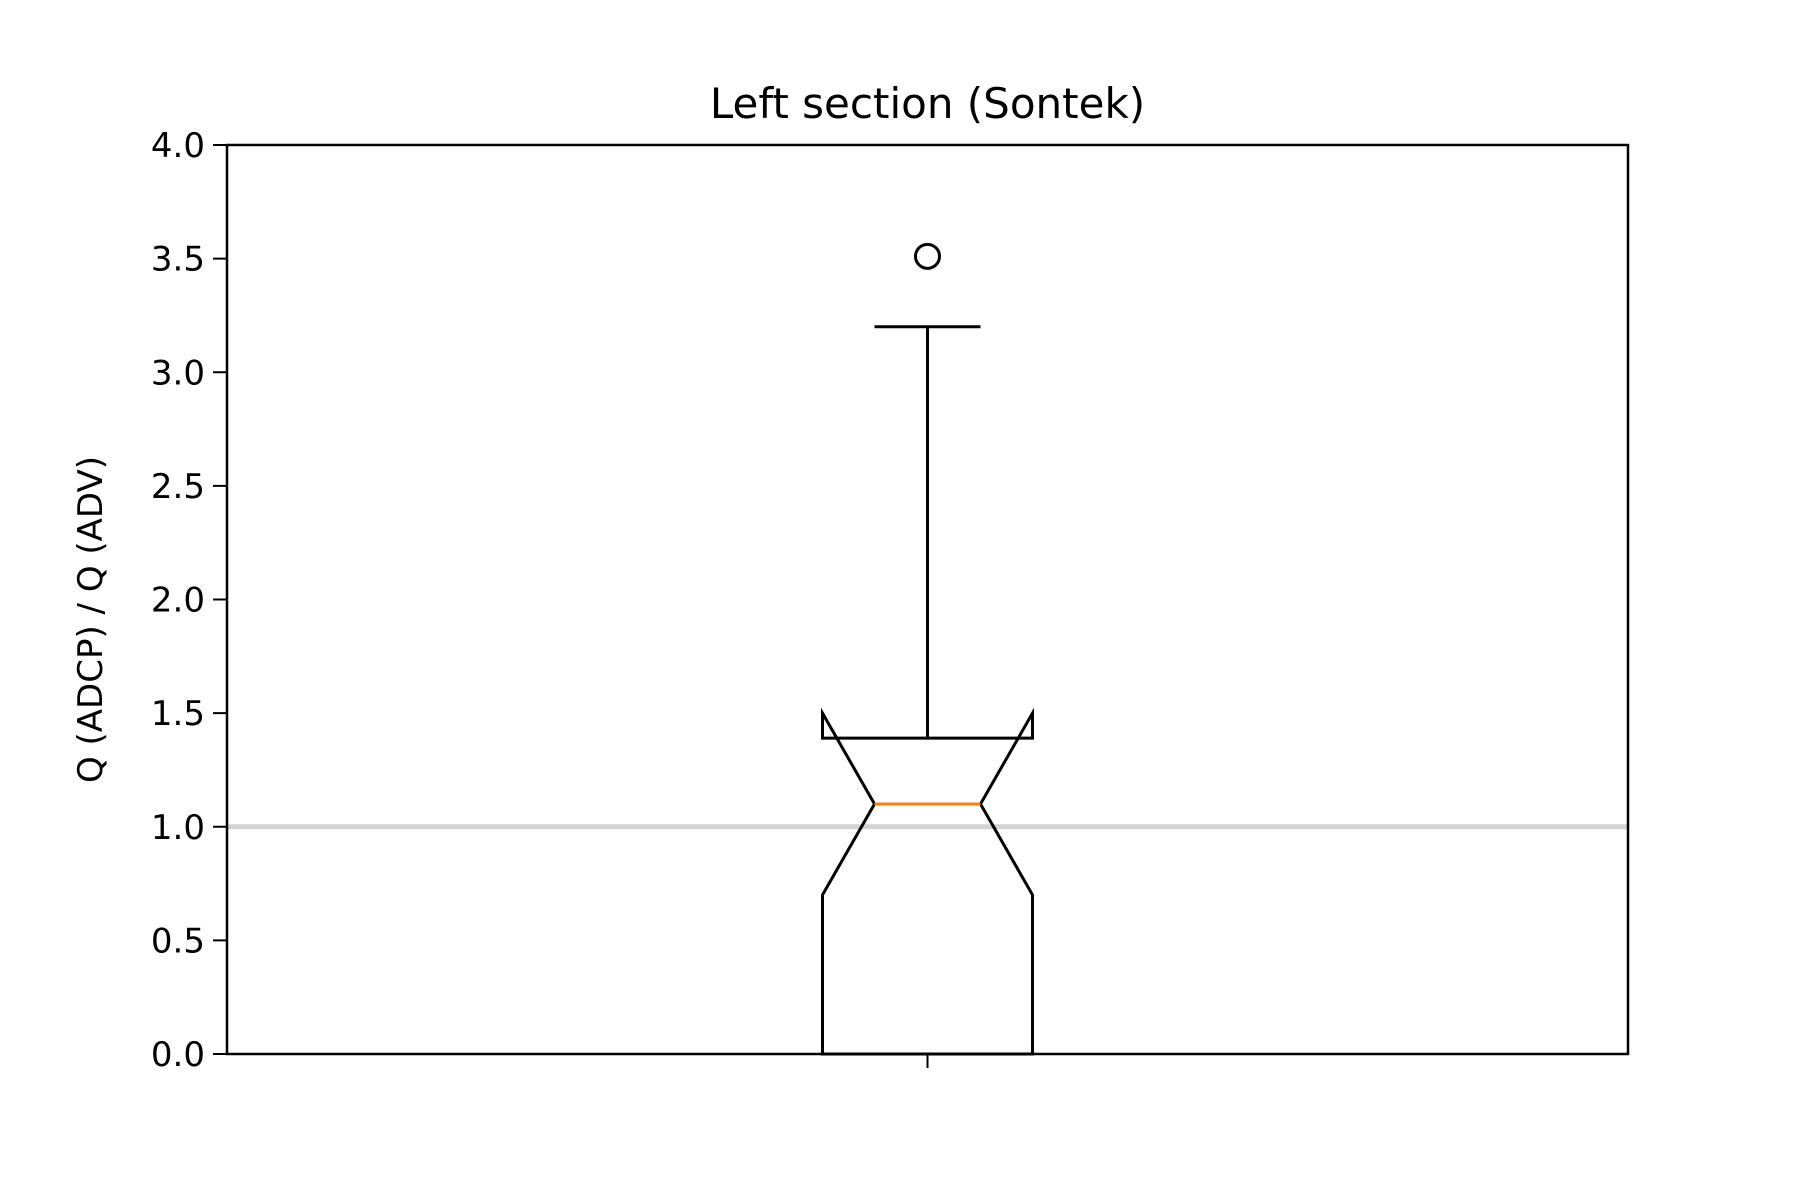 This screenshot has height=1200, width=1800. Describe the element at coordinates (178, 260) in the screenshot. I see `y-tick-label: 3.5` at that location.